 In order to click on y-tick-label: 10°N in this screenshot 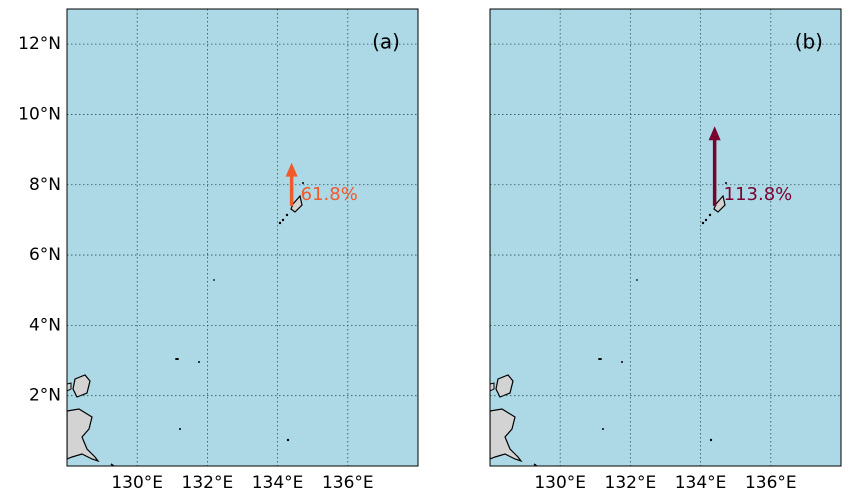, I will do `click(39, 114)`.